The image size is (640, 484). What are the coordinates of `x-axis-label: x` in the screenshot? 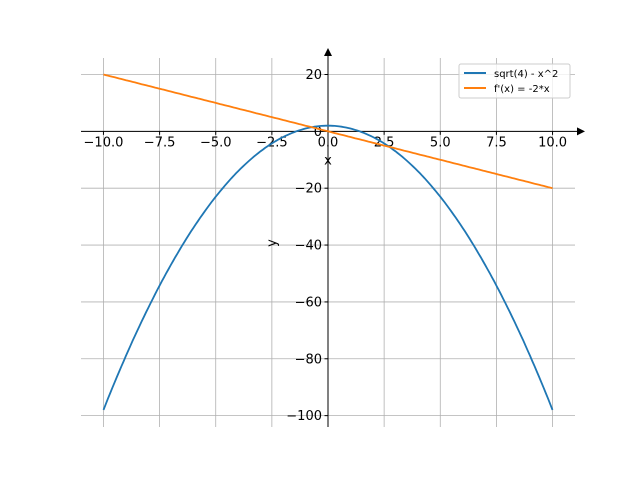 It's located at (328, 160).